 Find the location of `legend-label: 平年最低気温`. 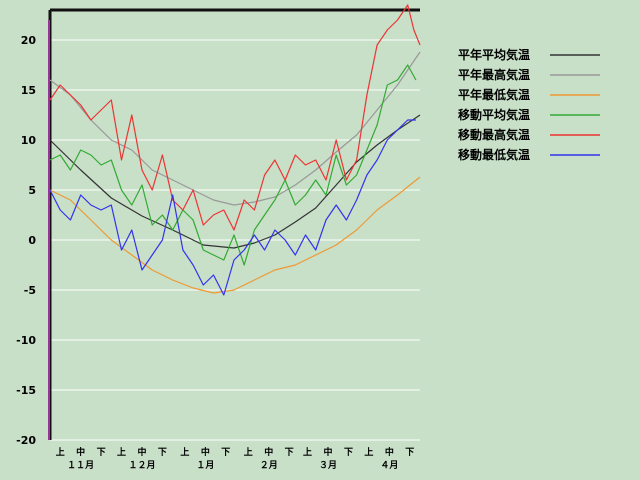

legend-label: 平年最低気温 is located at coordinates (494, 94).